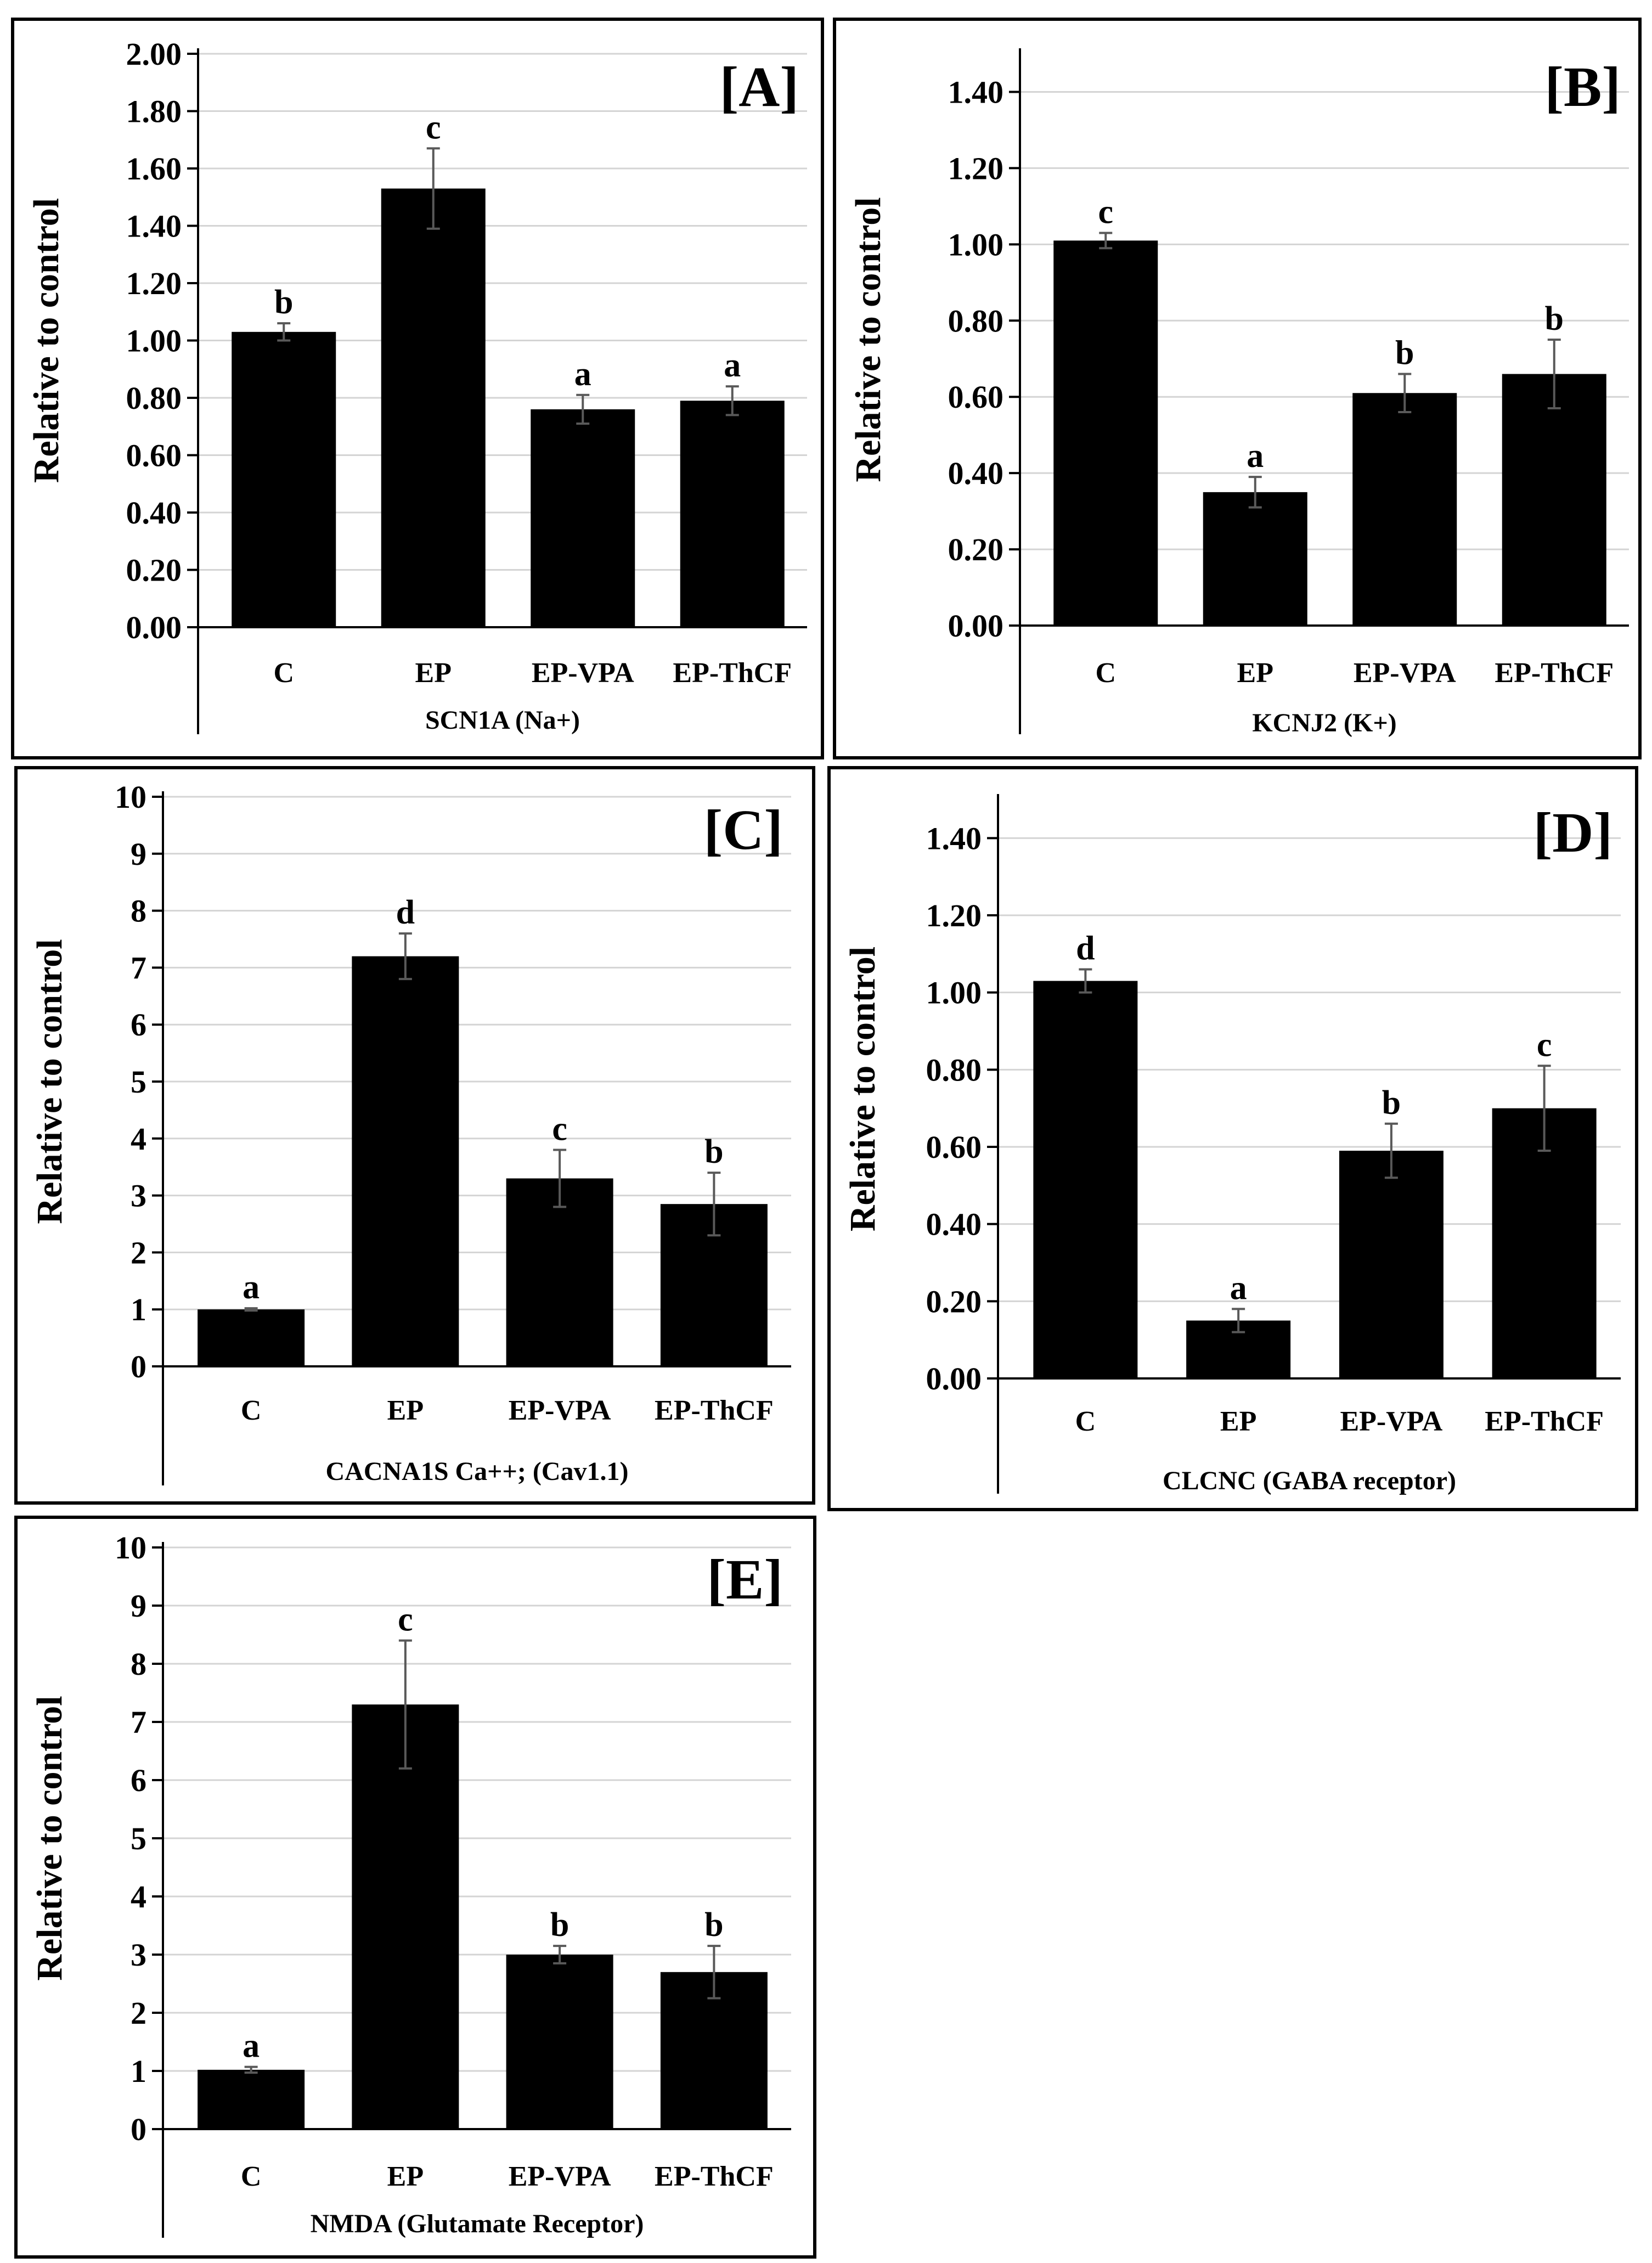 The image size is (1652, 2263). Describe the element at coordinates (138, 1780) in the screenshot. I see `y-tick-label: 6` at that location.